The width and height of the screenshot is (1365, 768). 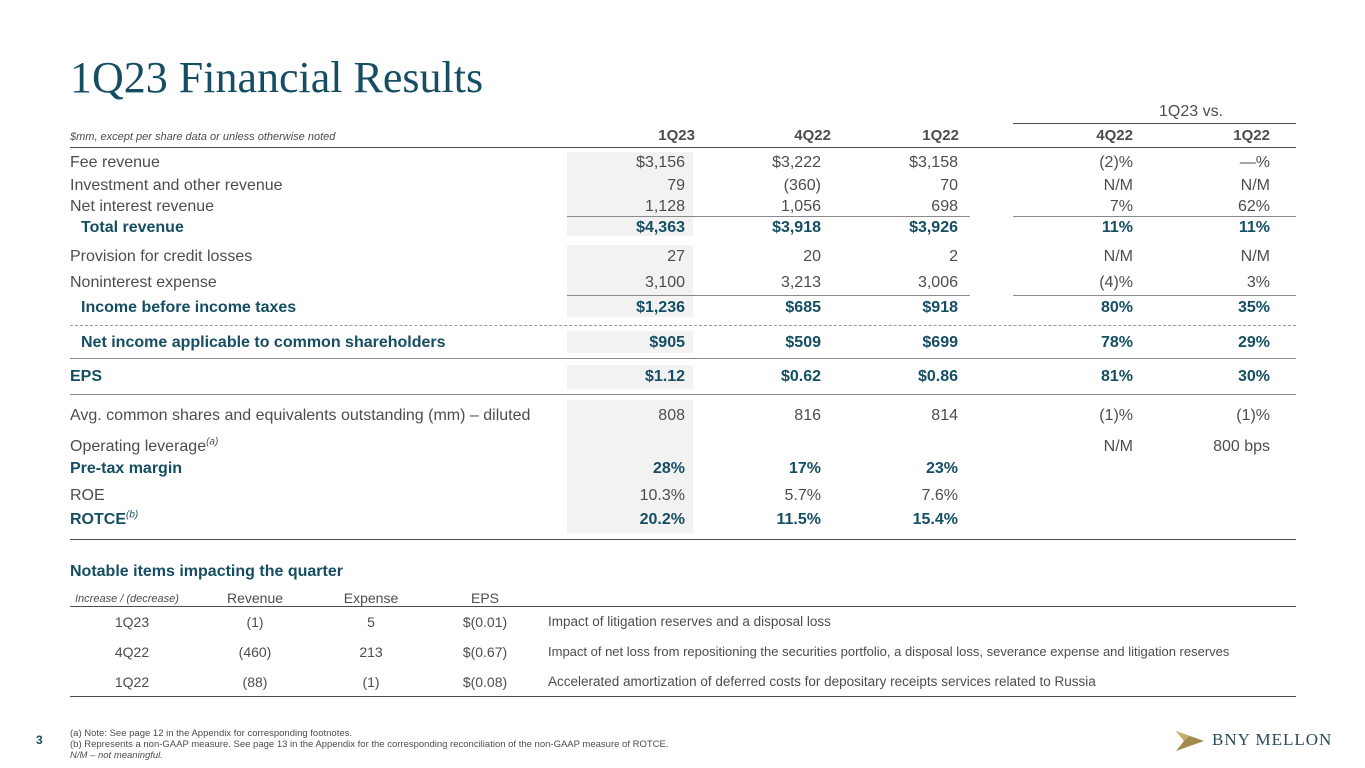 What do you see at coordinates (1114, 135) in the screenshot?
I see `col-header-vs-4q22: 4Q22` at bounding box center [1114, 135].